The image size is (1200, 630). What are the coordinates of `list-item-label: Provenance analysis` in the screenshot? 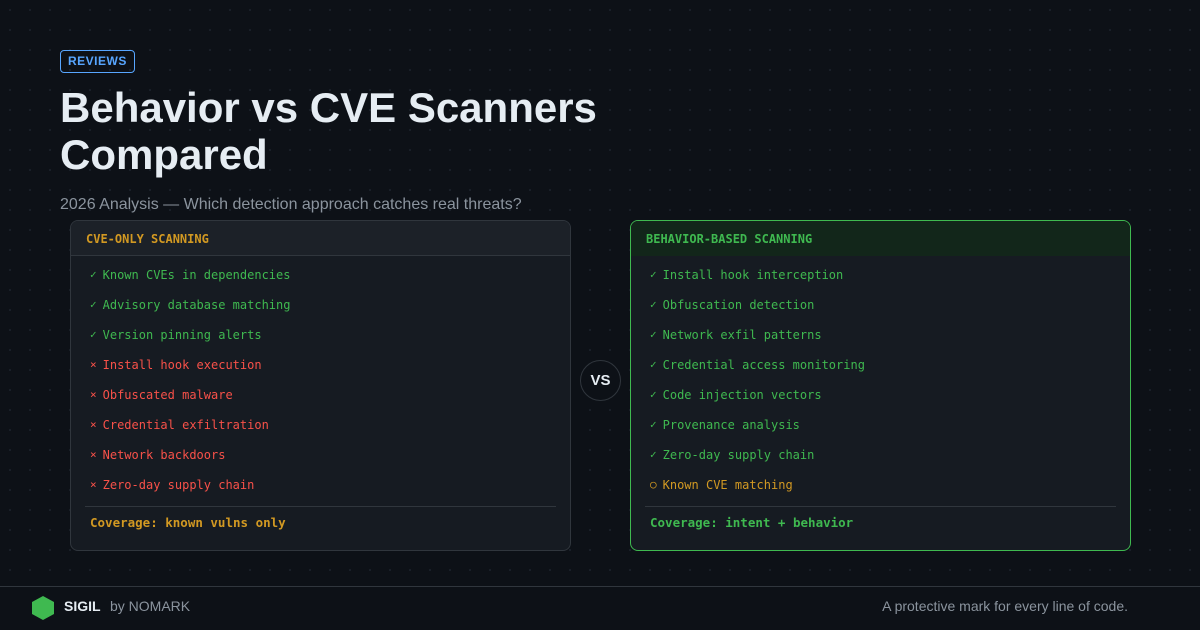 It's located at (731, 425).